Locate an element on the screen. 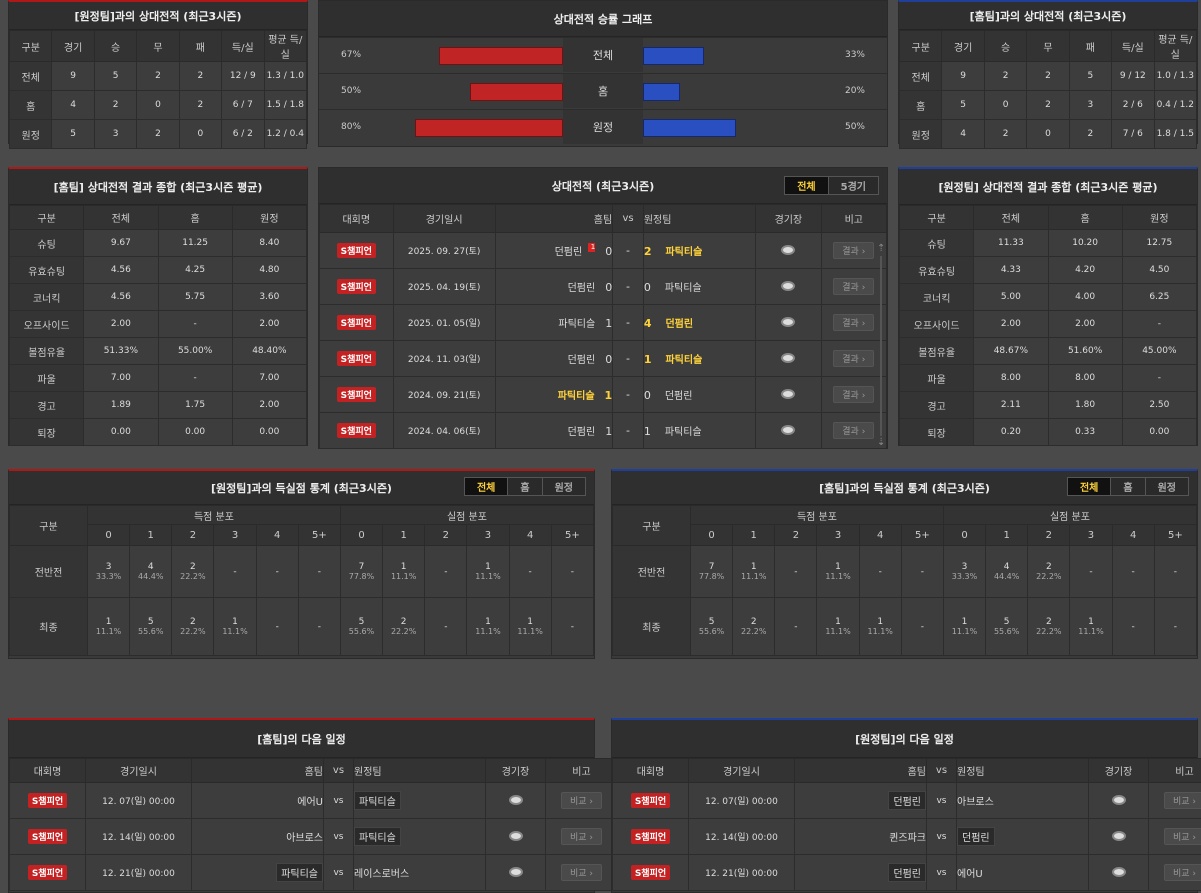 Image resolution: width=1201 pixels, height=893 pixels. header-row: 대회명 경기일시 홈팀 vs 원정팀 경기장 비고 is located at coordinates (603, 218).